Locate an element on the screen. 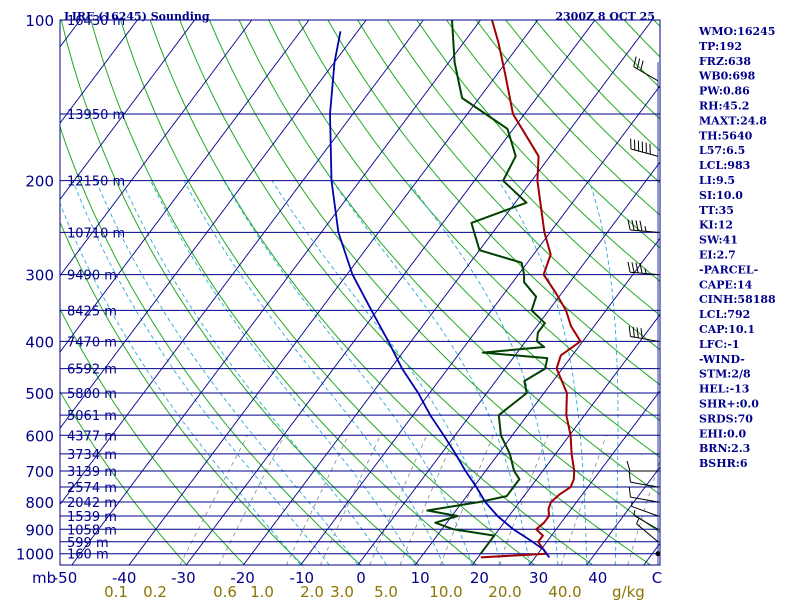 This screenshot has height=600, width=800. index-item: SI:10.0 is located at coordinates (721, 195).